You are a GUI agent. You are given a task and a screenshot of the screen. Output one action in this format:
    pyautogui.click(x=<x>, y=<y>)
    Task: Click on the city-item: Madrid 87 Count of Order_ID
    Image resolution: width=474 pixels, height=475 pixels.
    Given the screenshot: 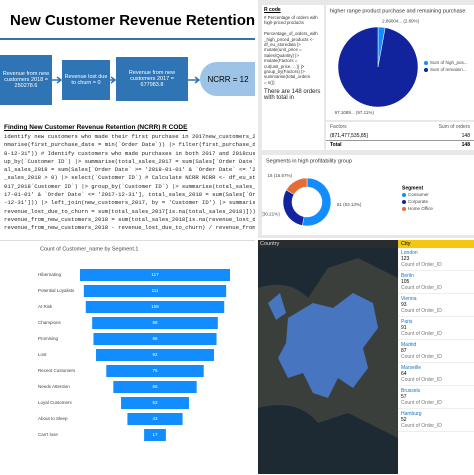 What is the action you would take?
    pyautogui.click(x=436, y=351)
    